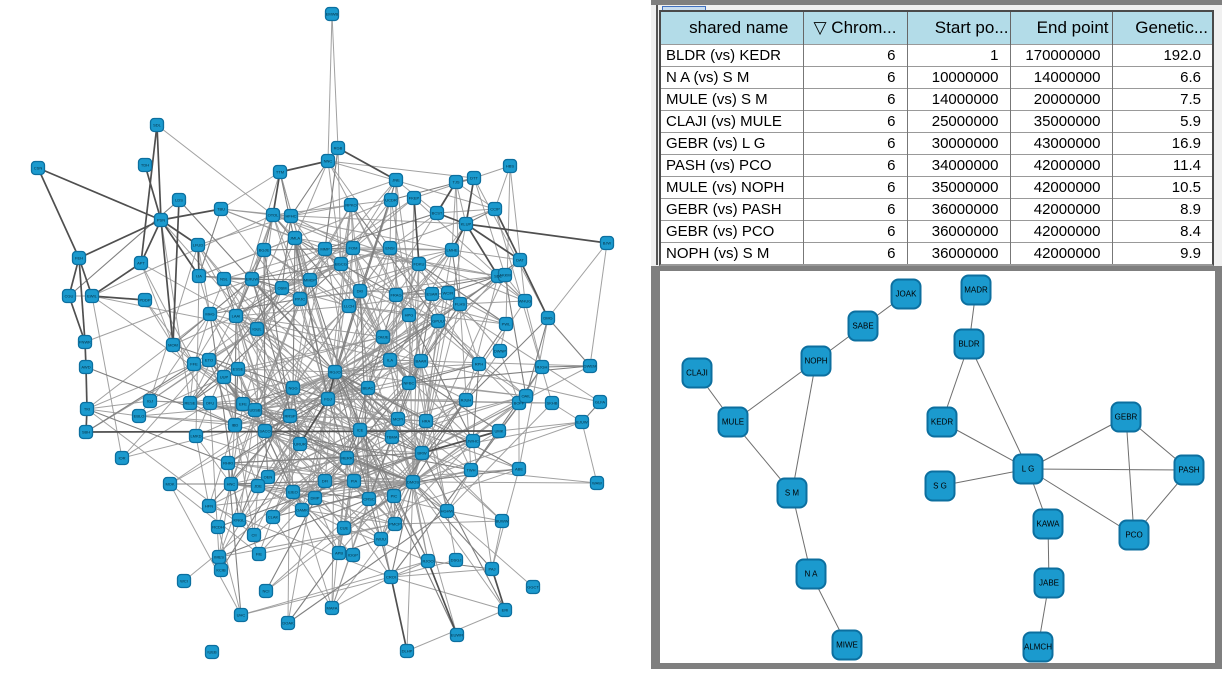 The width and height of the screenshot is (1222, 674). Describe the element at coordinates (144, 300) in the screenshot. I see `svg-text: PDDP` at that location.